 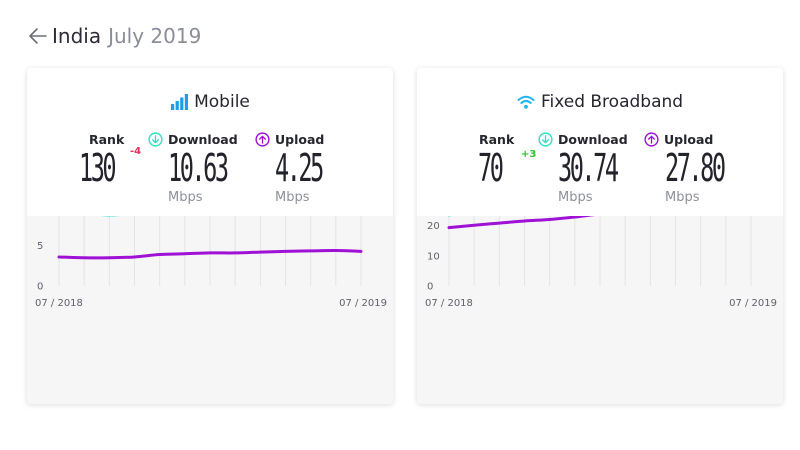 I want to click on broadband-download-unit: Mbps, so click(x=575, y=197).